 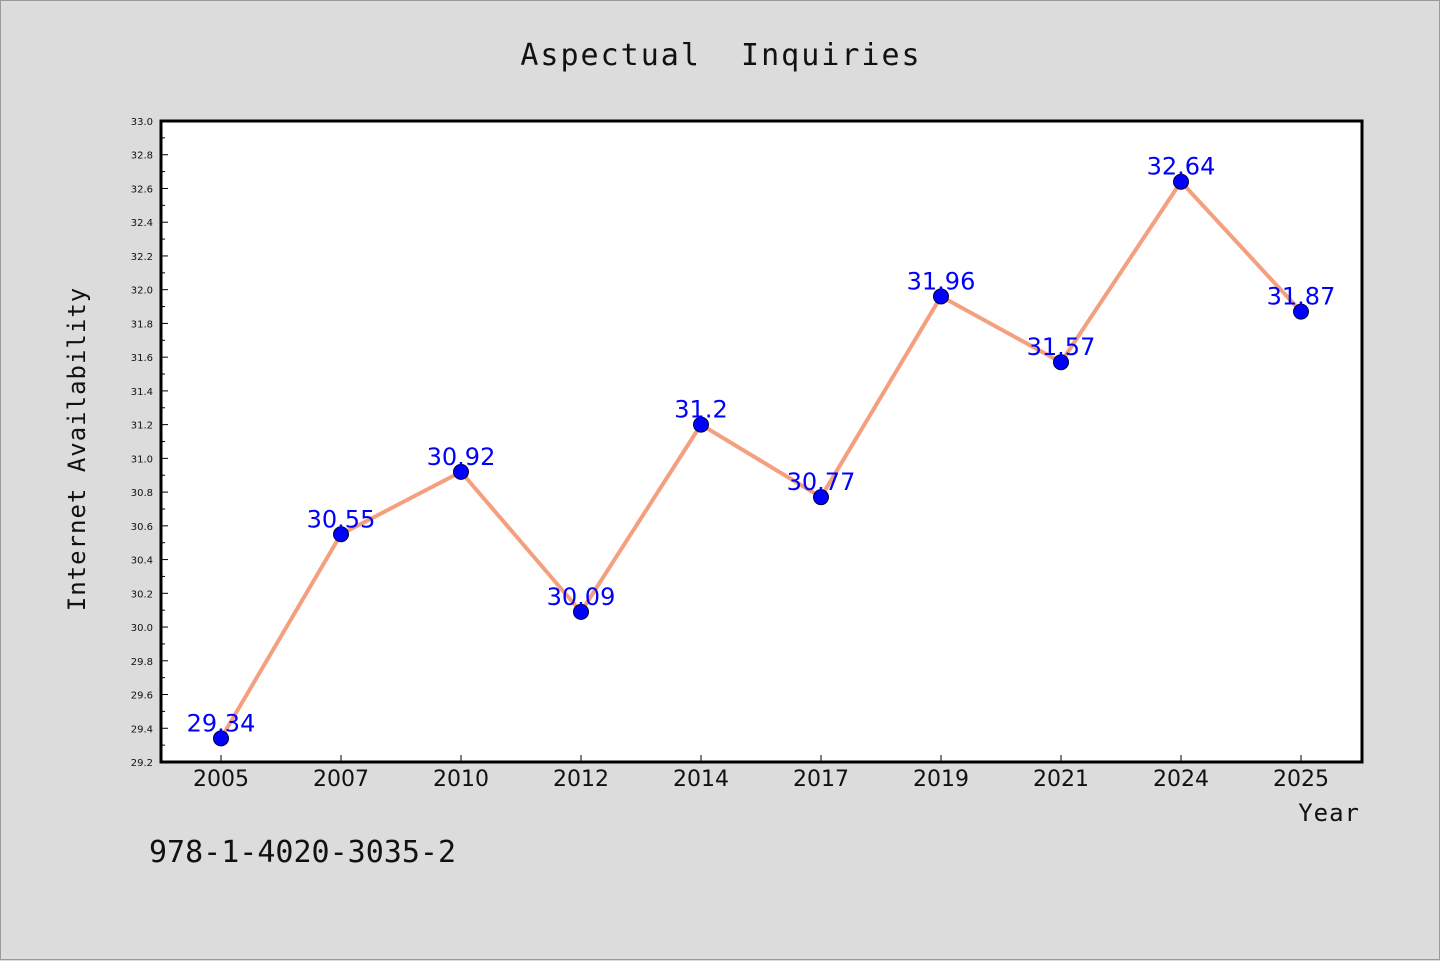 I want to click on x-axis: 2005 2007 2010 2012 2014 2017 2019 2021 2024 2025, so click(x=761, y=773).